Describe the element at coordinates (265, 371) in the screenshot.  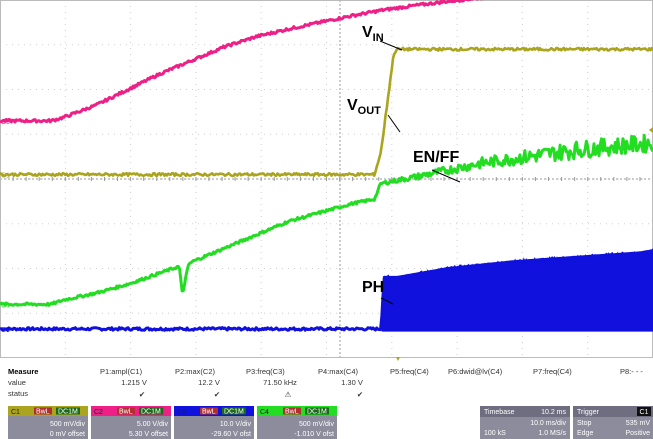
I see `measure-param-name: P3:freq(C3)` at that location.